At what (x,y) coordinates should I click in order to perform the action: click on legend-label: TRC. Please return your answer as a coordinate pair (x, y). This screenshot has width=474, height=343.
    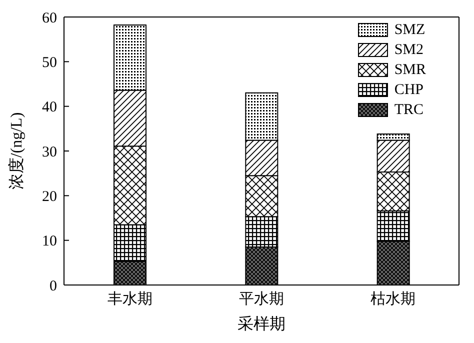
    Looking at the image, I should click on (409, 110).